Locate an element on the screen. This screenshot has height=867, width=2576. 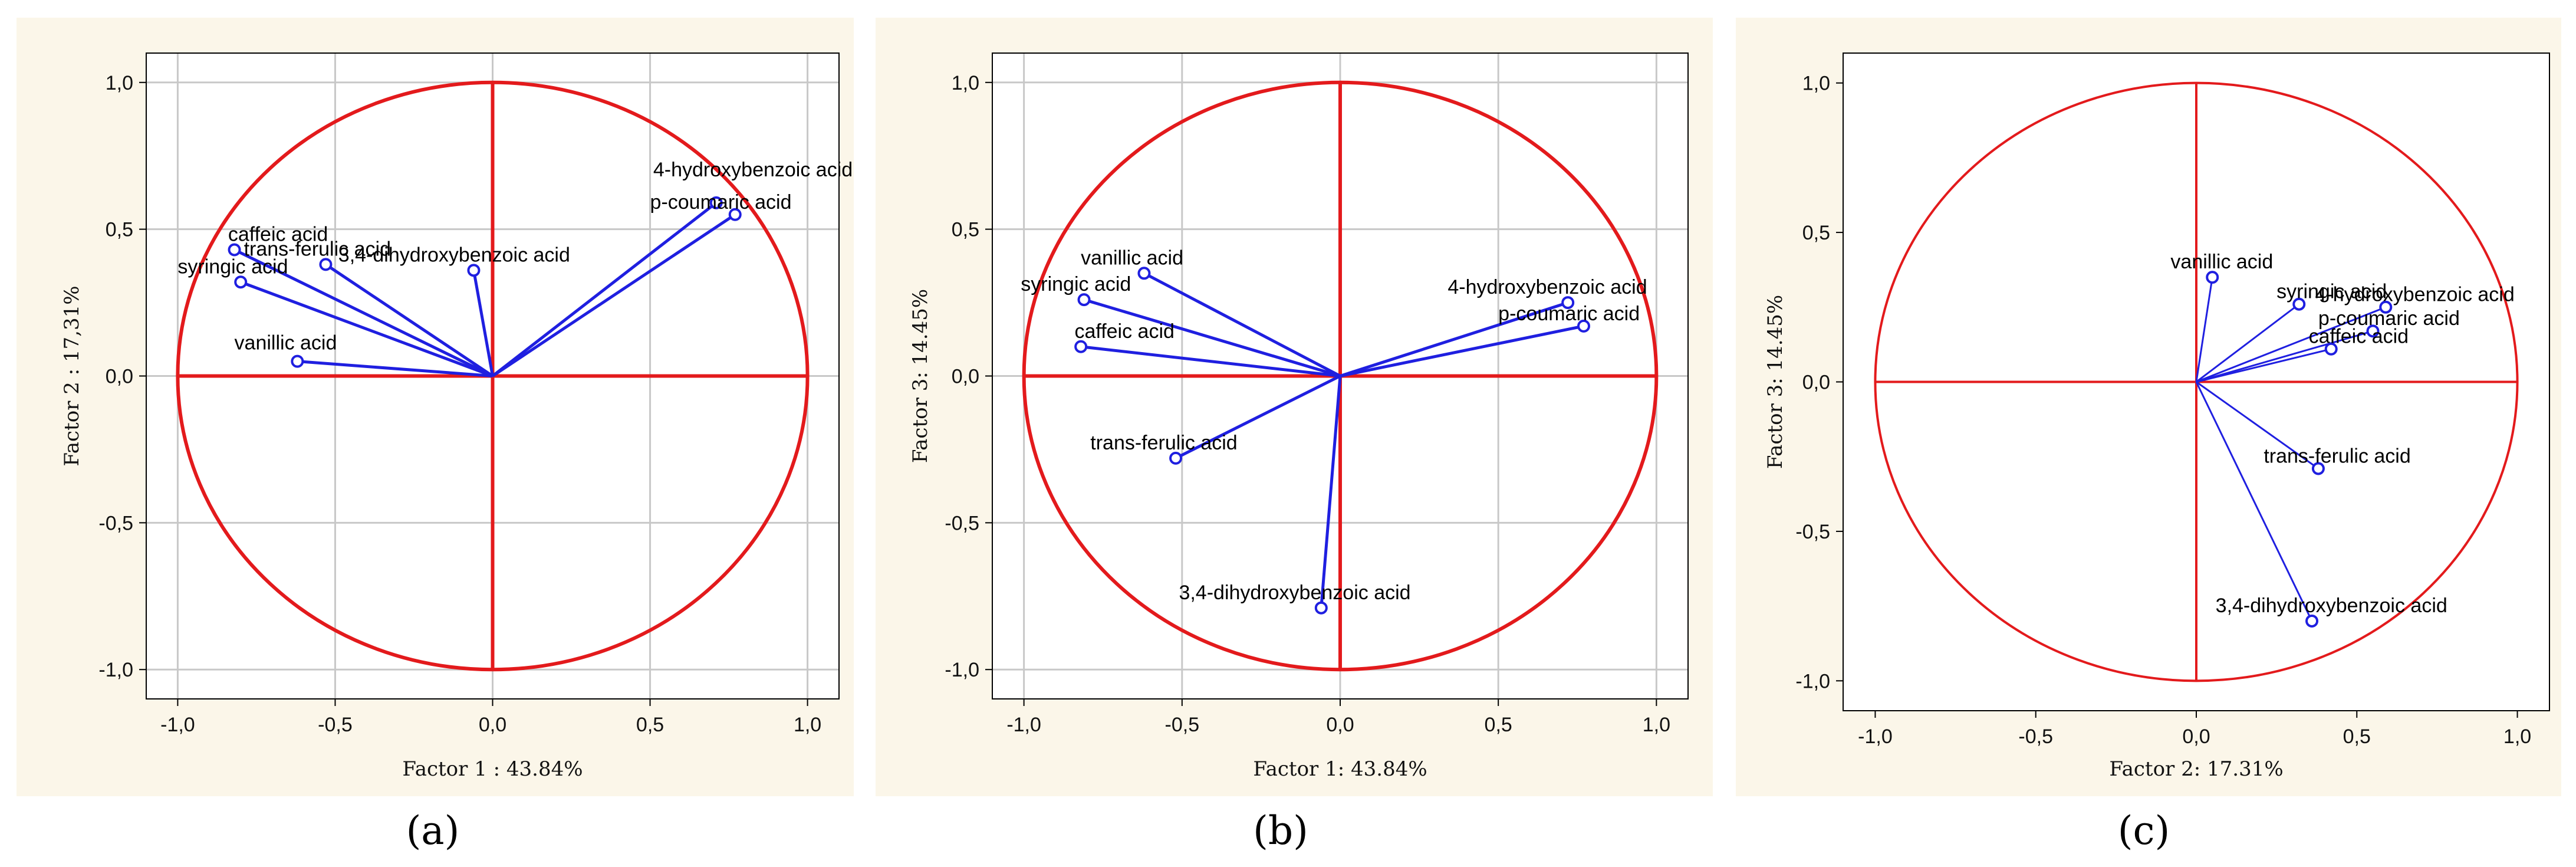
x-axis-label: Factor 1 : 43.84% is located at coordinates (492, 769).